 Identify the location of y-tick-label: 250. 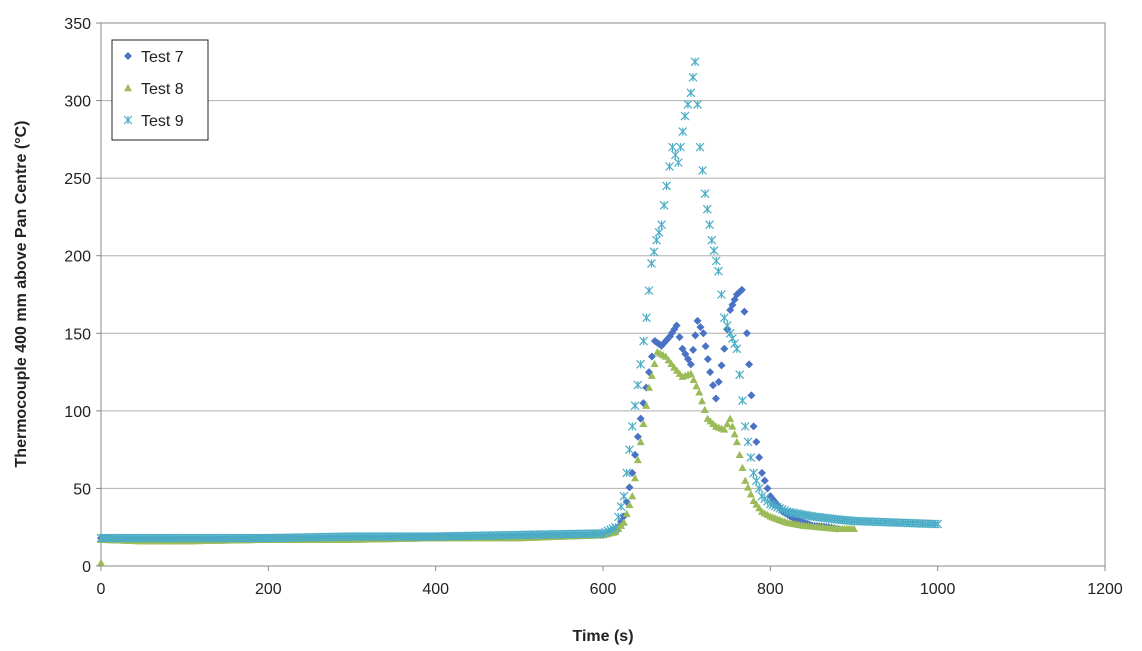
(77, 179).